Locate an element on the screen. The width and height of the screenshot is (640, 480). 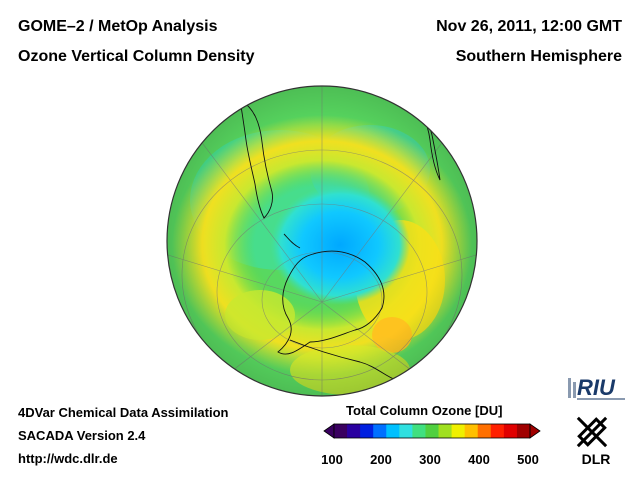
colorbar-frame is located at coordinates (432, 431).